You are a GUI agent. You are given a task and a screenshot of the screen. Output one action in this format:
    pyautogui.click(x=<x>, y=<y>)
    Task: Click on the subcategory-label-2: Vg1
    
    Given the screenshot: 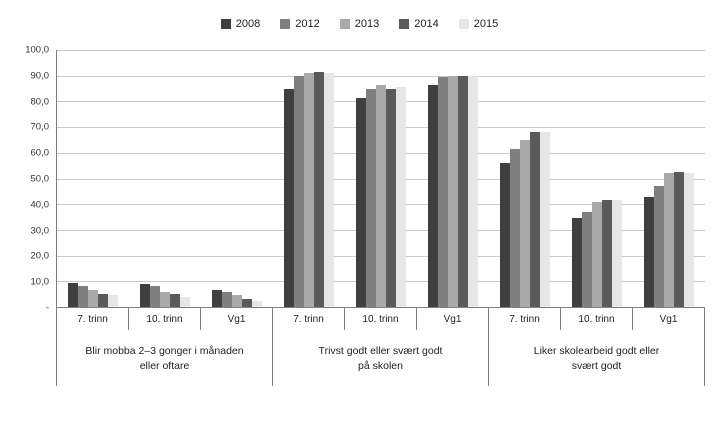 What is the action you would take?
    pyautogui.click(x=237, y=319)
    